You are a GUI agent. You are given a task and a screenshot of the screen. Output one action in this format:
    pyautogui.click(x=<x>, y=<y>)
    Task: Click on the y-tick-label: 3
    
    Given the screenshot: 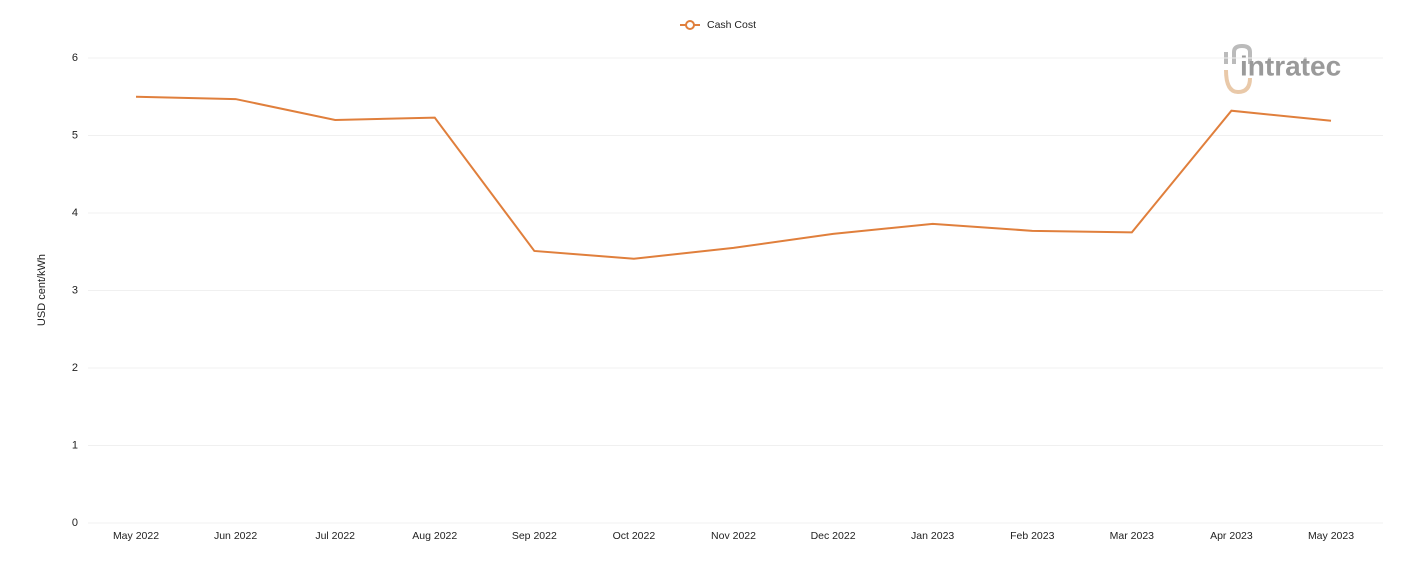 What is the action you would take?
    pyautogui.click(x=75, y=290)
    